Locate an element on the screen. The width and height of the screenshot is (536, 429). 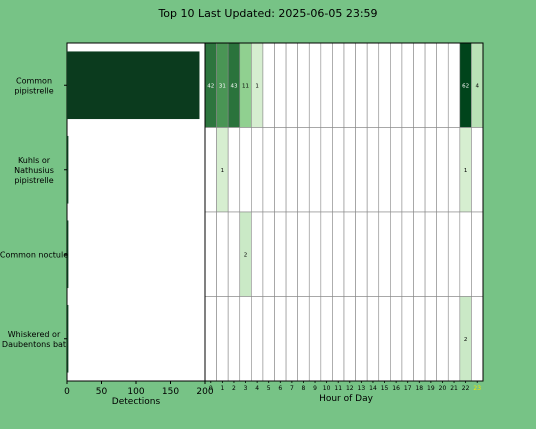
heatmap-hour-label: 22 is located at coordinates (466, 388).